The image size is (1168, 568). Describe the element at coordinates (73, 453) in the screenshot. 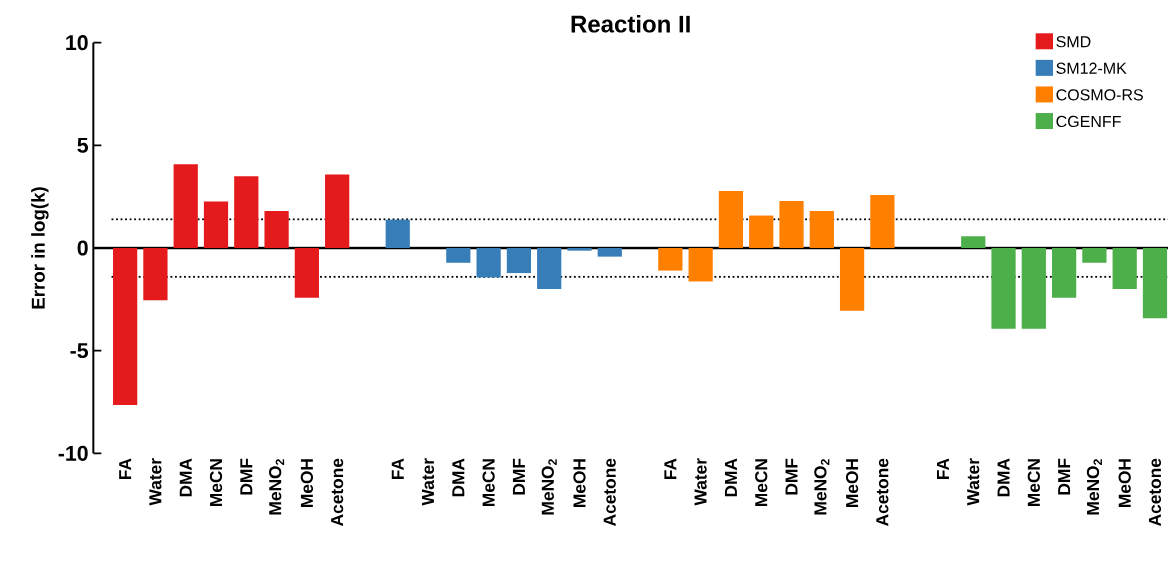

I see `y-tick-label: -10` at that location.